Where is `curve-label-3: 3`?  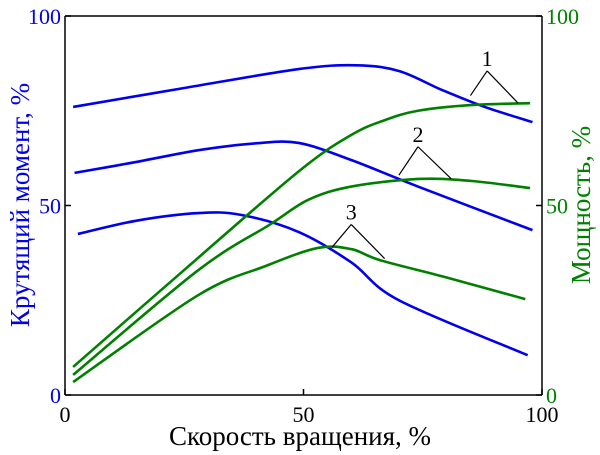
curve-label-3: 3 is located at coordinates (351, 211).